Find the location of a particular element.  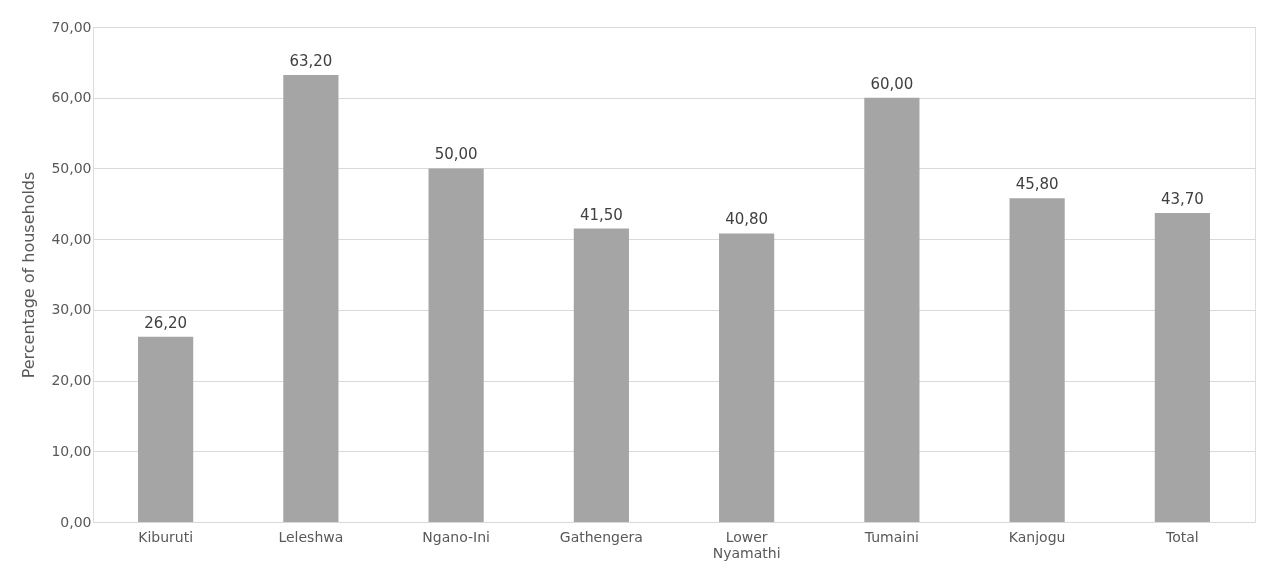

data-label: 26,20 is located at coordinates (166, 322).